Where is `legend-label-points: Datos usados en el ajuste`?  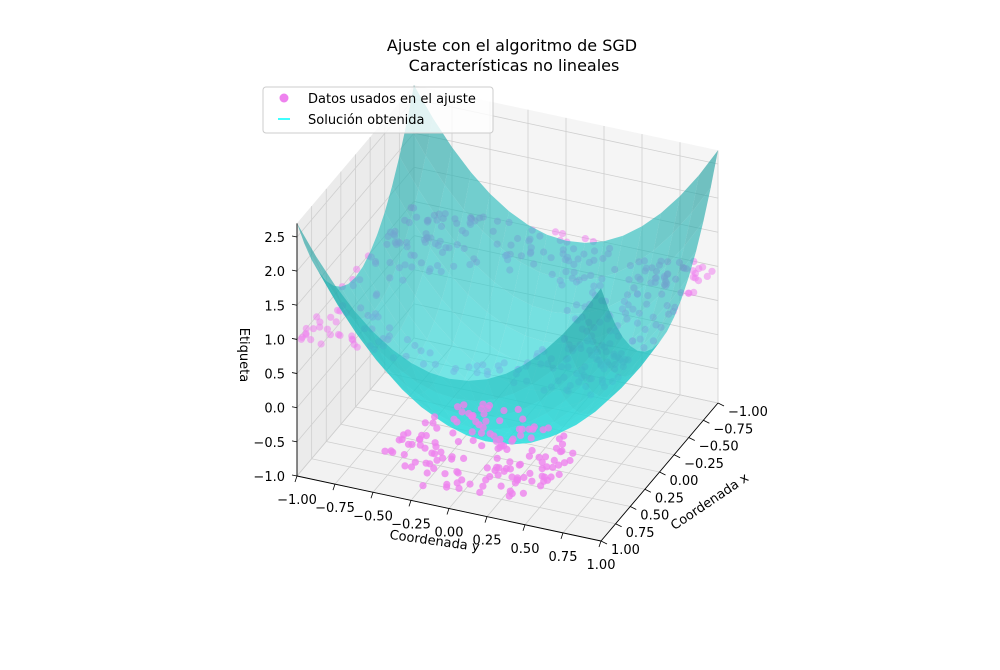 legend-label-points: Datos usados en el ajuste is located at coordinates (392, 99).